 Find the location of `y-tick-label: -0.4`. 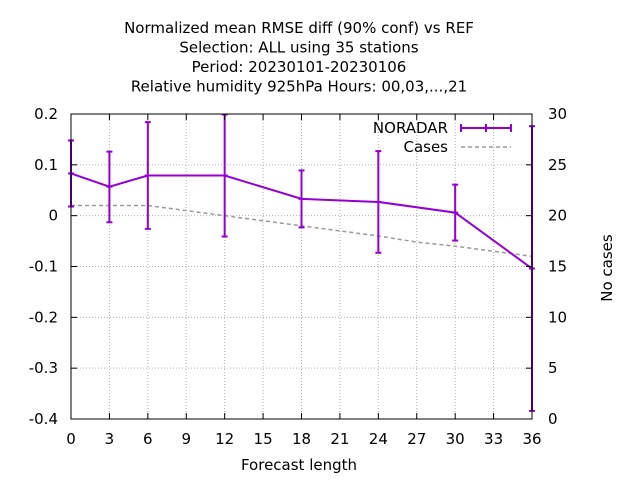

y-tick-label: -0.4 is located at coordinates (43, 419).